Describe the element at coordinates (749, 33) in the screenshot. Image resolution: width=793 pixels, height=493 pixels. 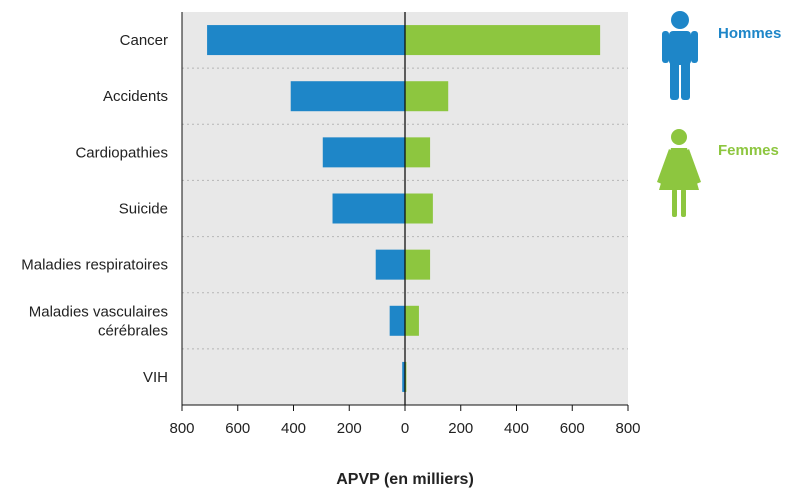
I see `legend-label-hommes: Hommes` at that location.